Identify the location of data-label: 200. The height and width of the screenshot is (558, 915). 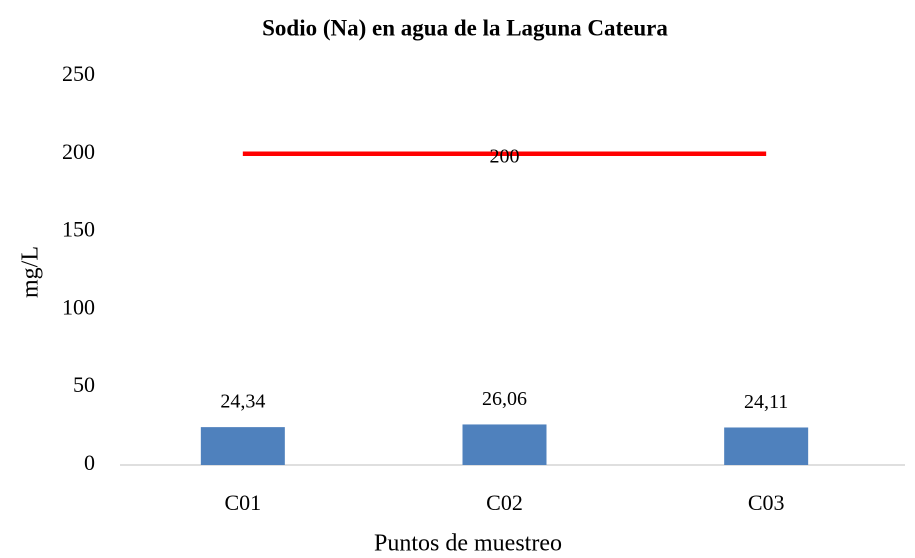
(505, 156).